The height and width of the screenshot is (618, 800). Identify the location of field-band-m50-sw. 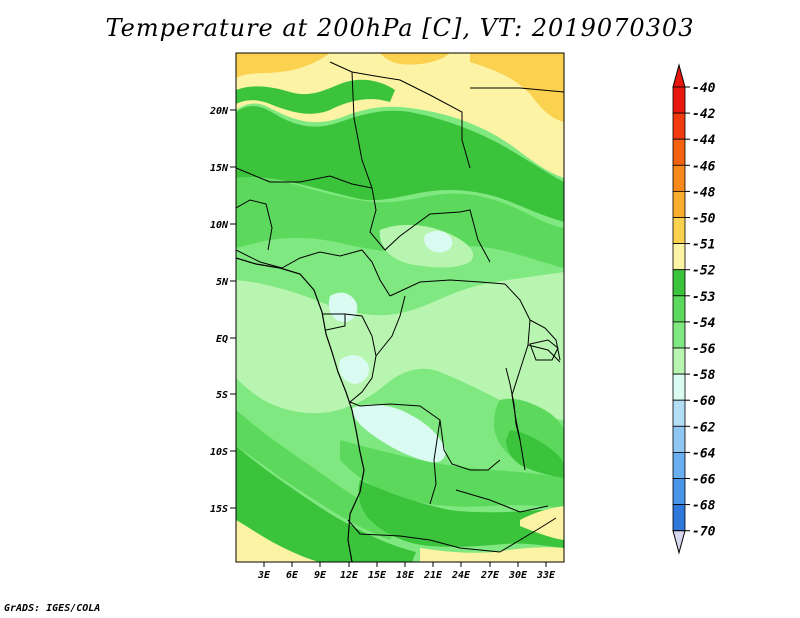
(278, 541).